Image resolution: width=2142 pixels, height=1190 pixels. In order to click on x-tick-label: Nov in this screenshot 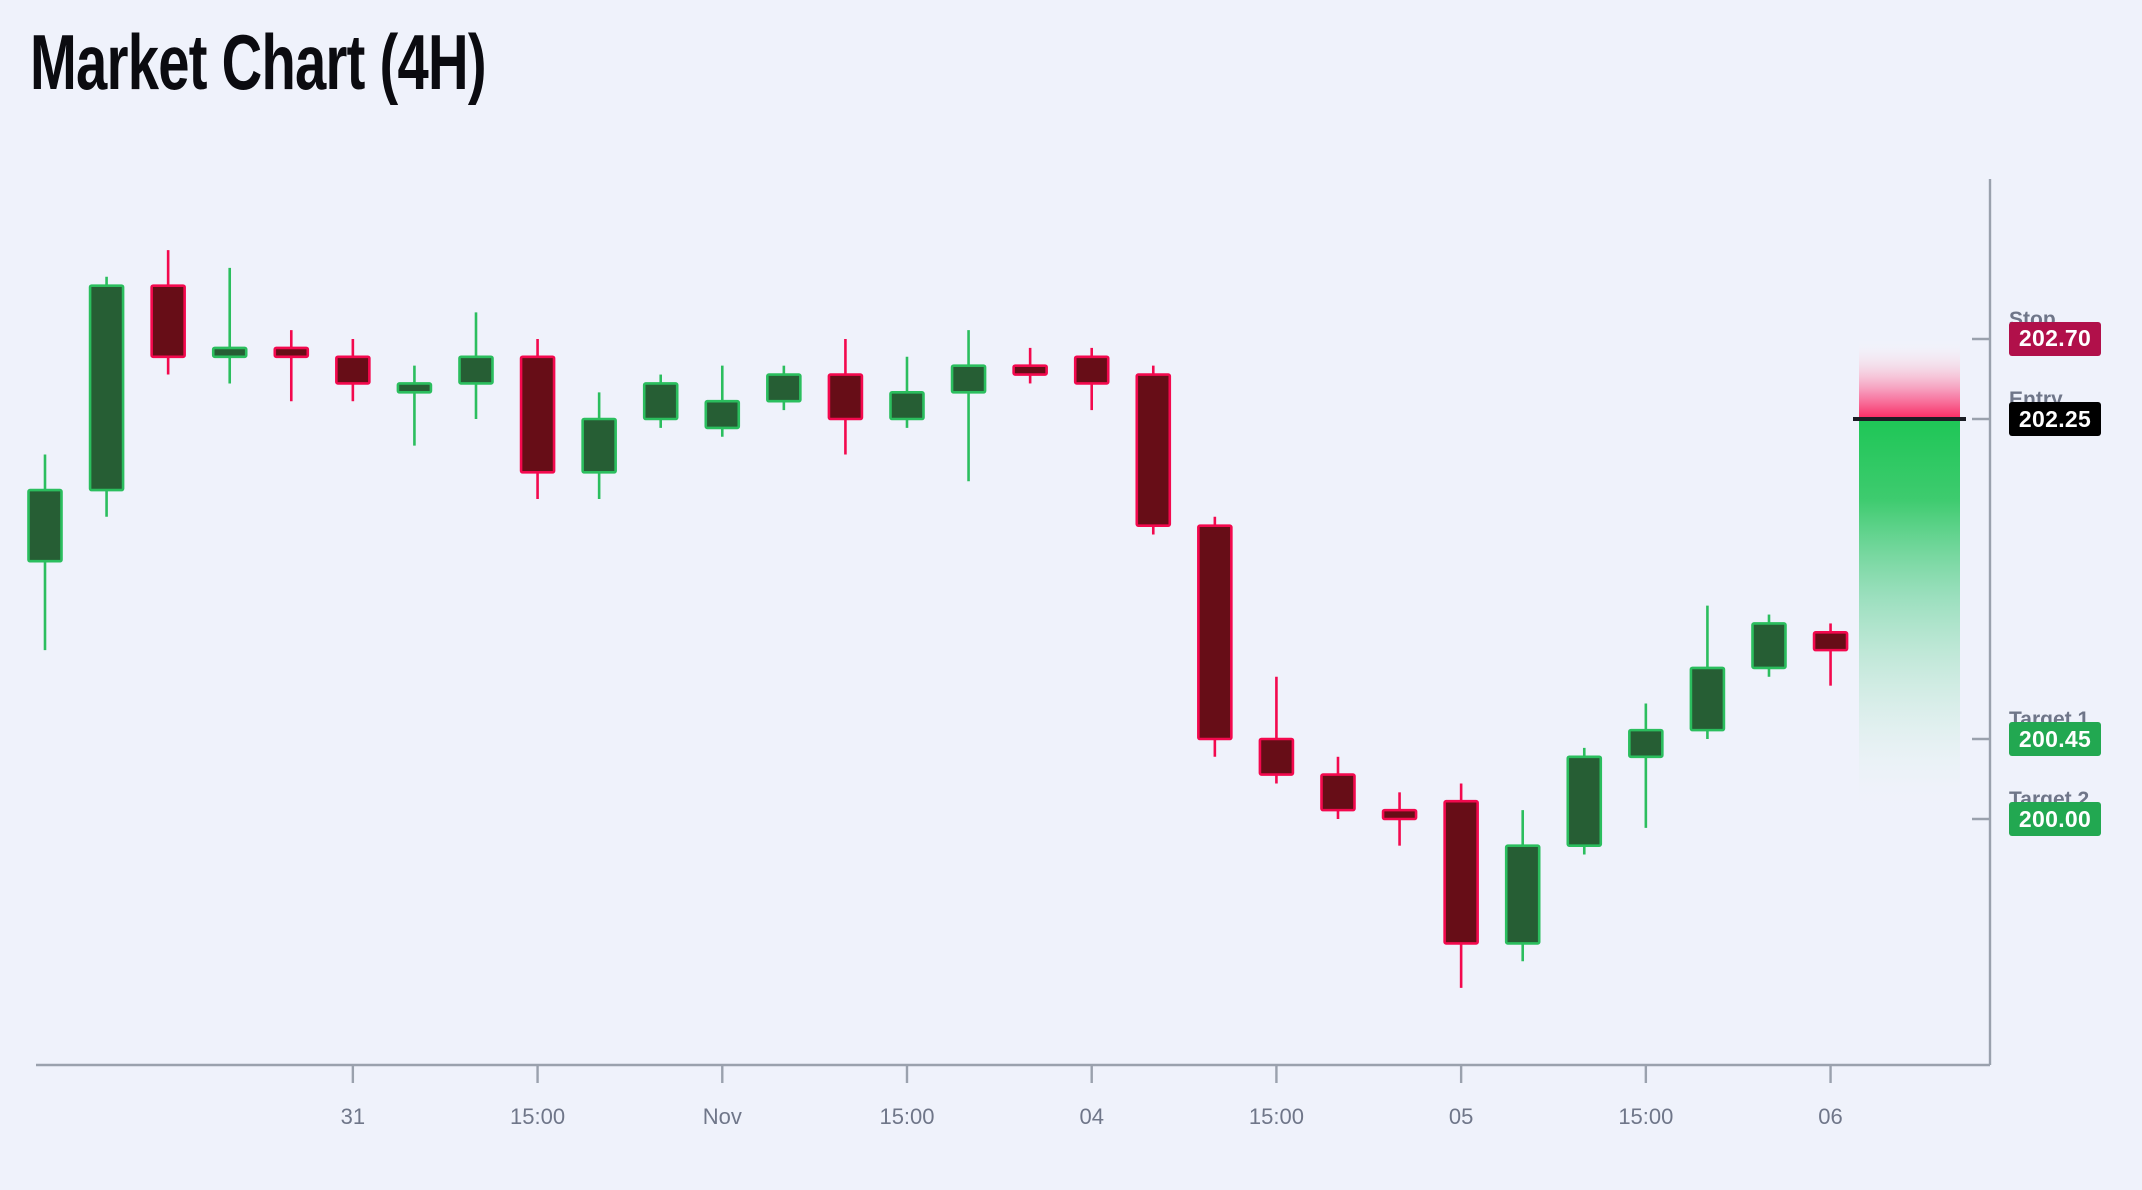, I will do `click(722, 1116)`.